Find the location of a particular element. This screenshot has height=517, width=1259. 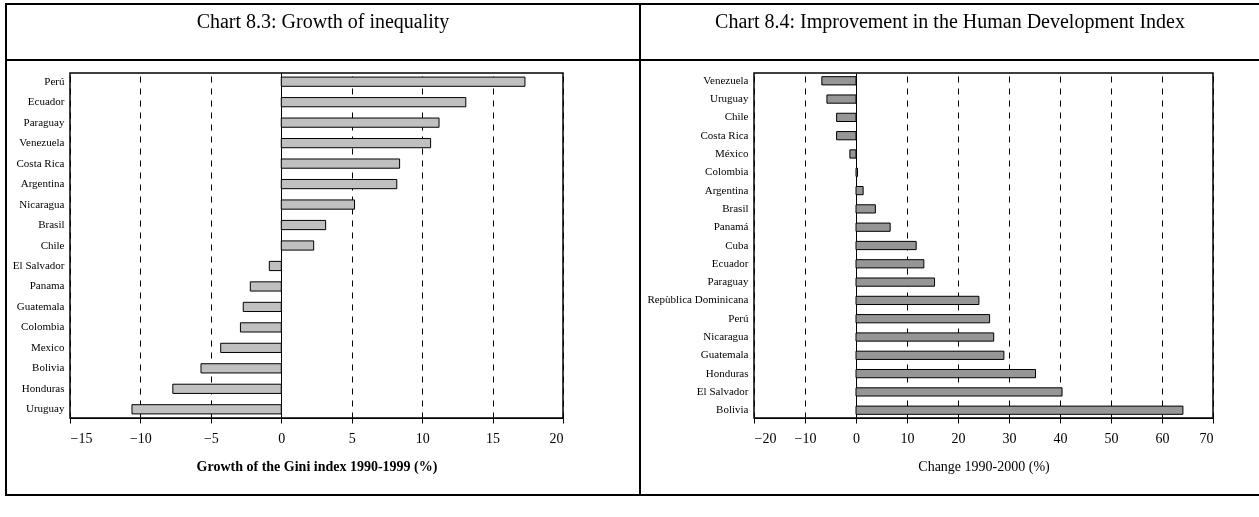

y-tick-label: Panamá is located at coordinates (731, 226).